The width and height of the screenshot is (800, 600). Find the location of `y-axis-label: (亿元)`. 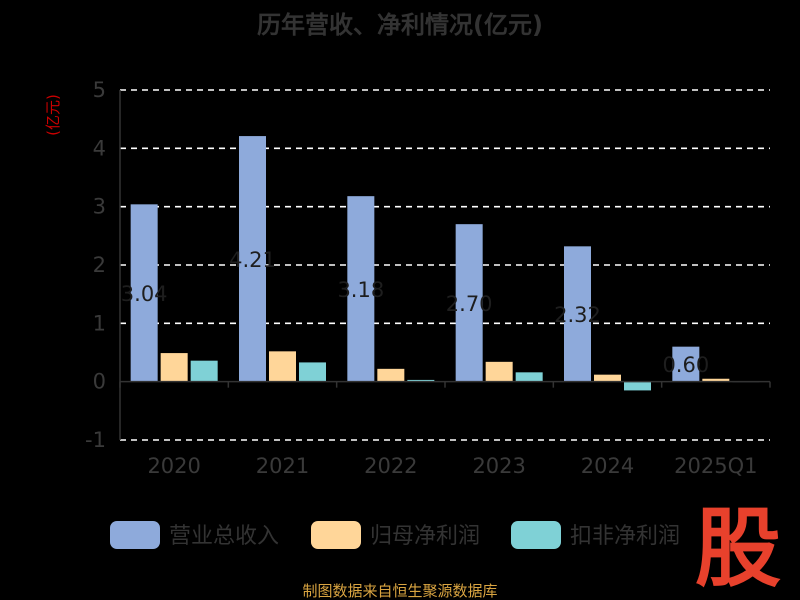

y-axis-label: (亿元) is located at coordinates (53, 115).